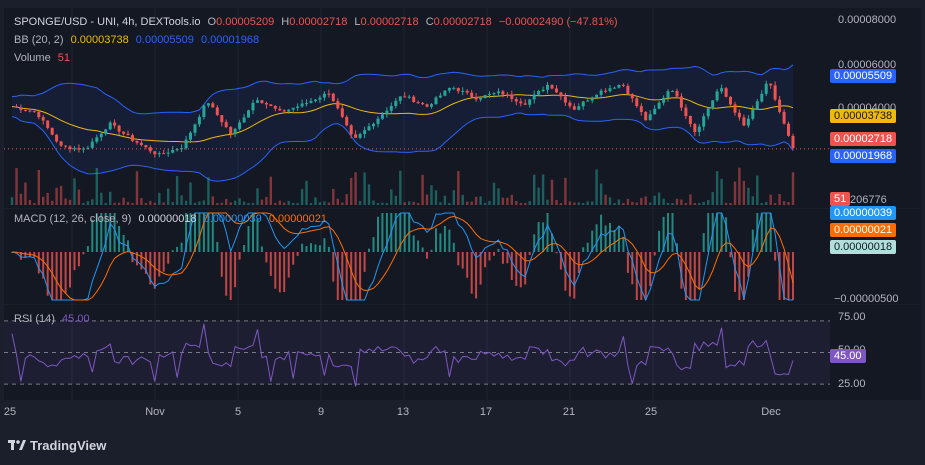  I want to click on tradingview-logo: TradingView, so click(57, 445).